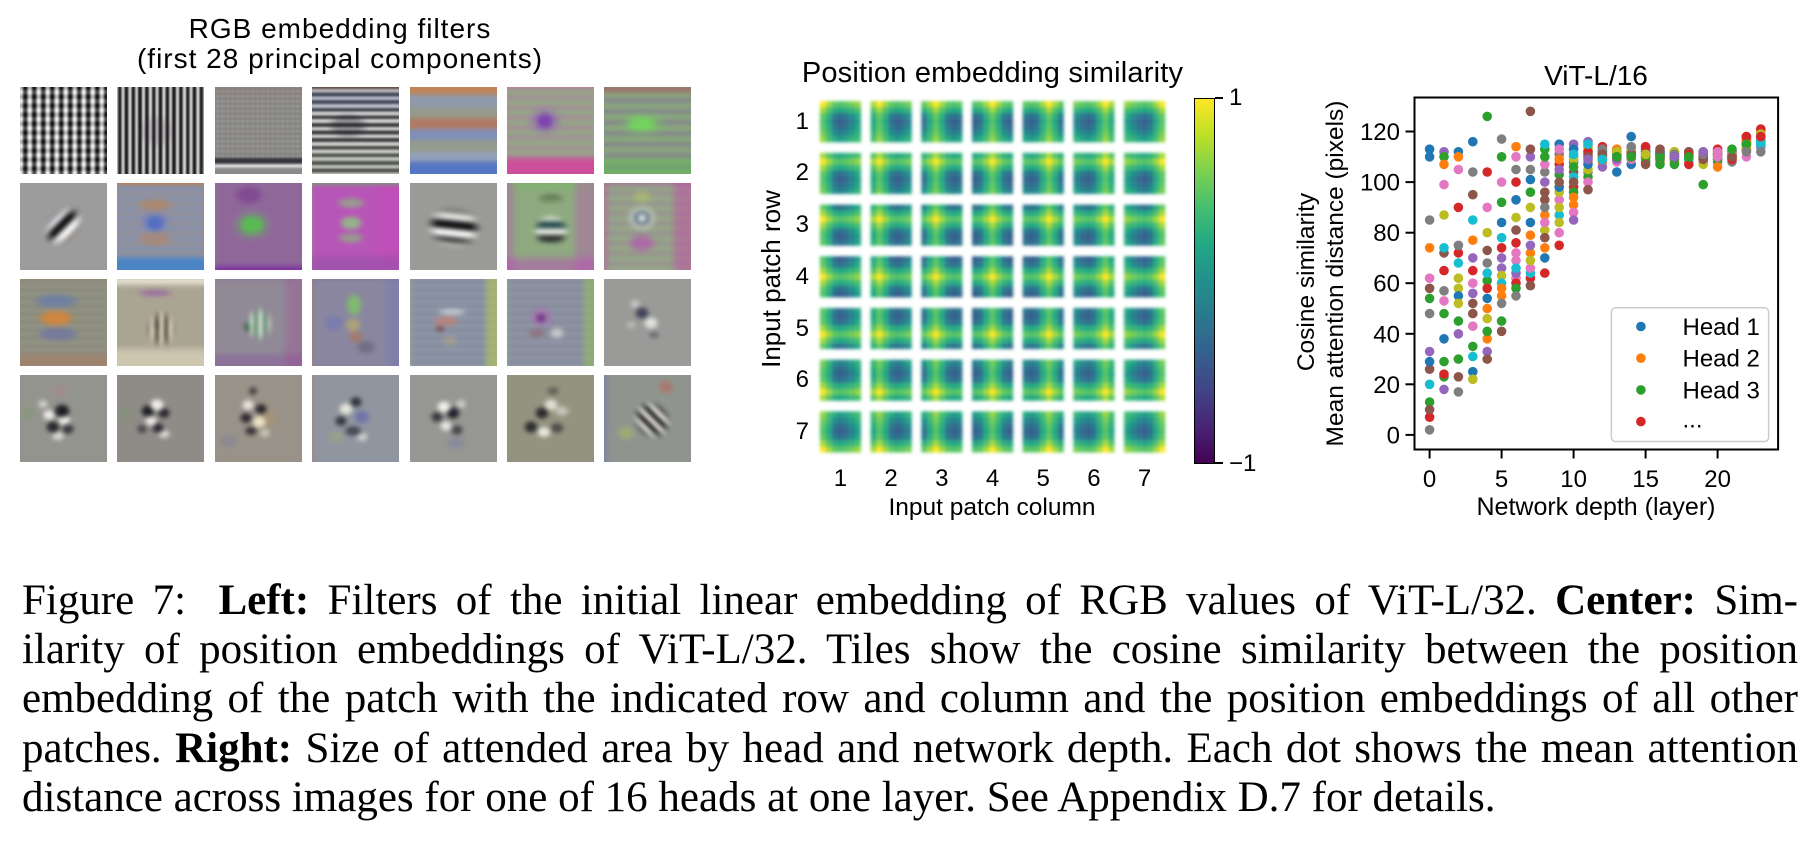 The image size is (1812, 846). Describe the element at coordinates (1596, 507) in the screenshot. I see `svg-text: Network depth (layer)` at that location.